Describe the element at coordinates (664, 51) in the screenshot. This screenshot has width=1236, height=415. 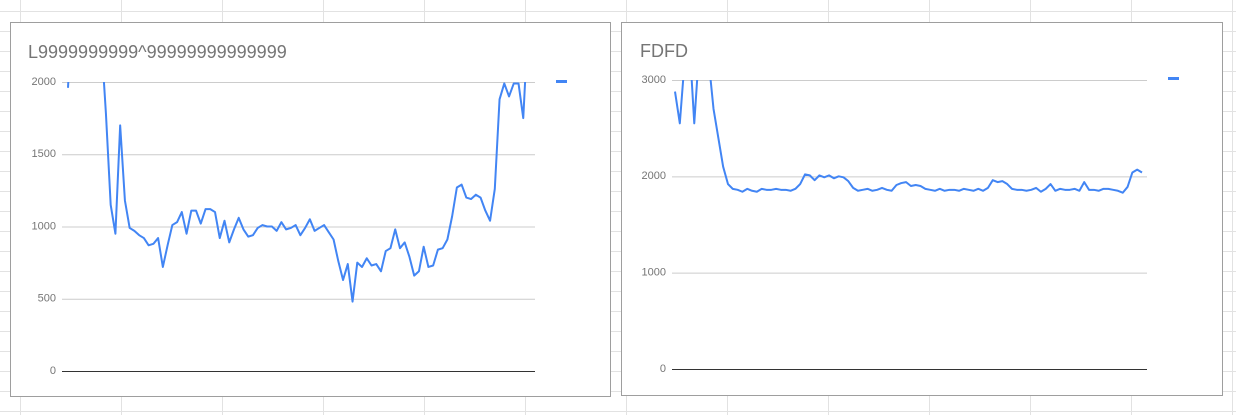
I see `chart-title: FDFD` at that location.